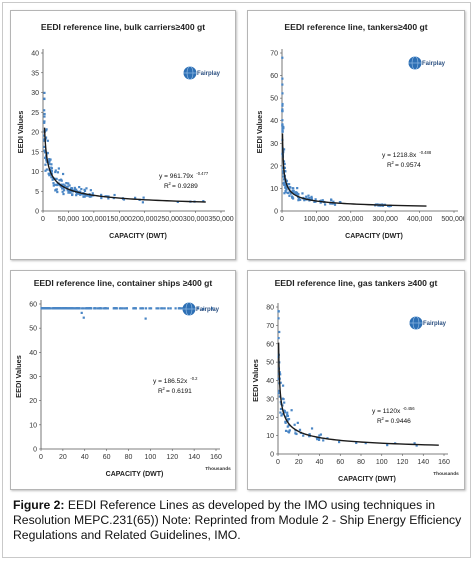 This screenshot has height=562, width=475. I want to click on x-tick-label: 250,000, so click(169, 219).